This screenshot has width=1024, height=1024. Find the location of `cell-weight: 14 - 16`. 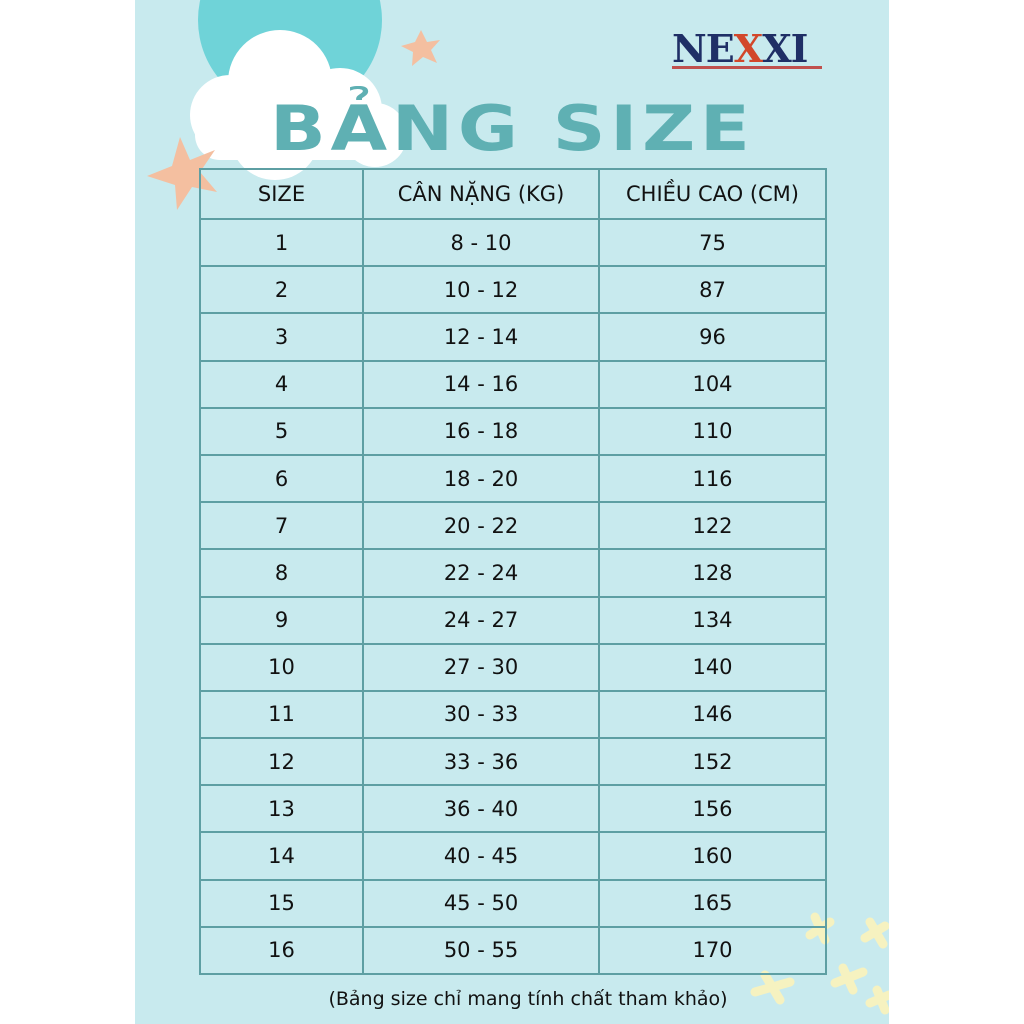

cell-weight: 14 - 16 is located at coordinates (481, 384).